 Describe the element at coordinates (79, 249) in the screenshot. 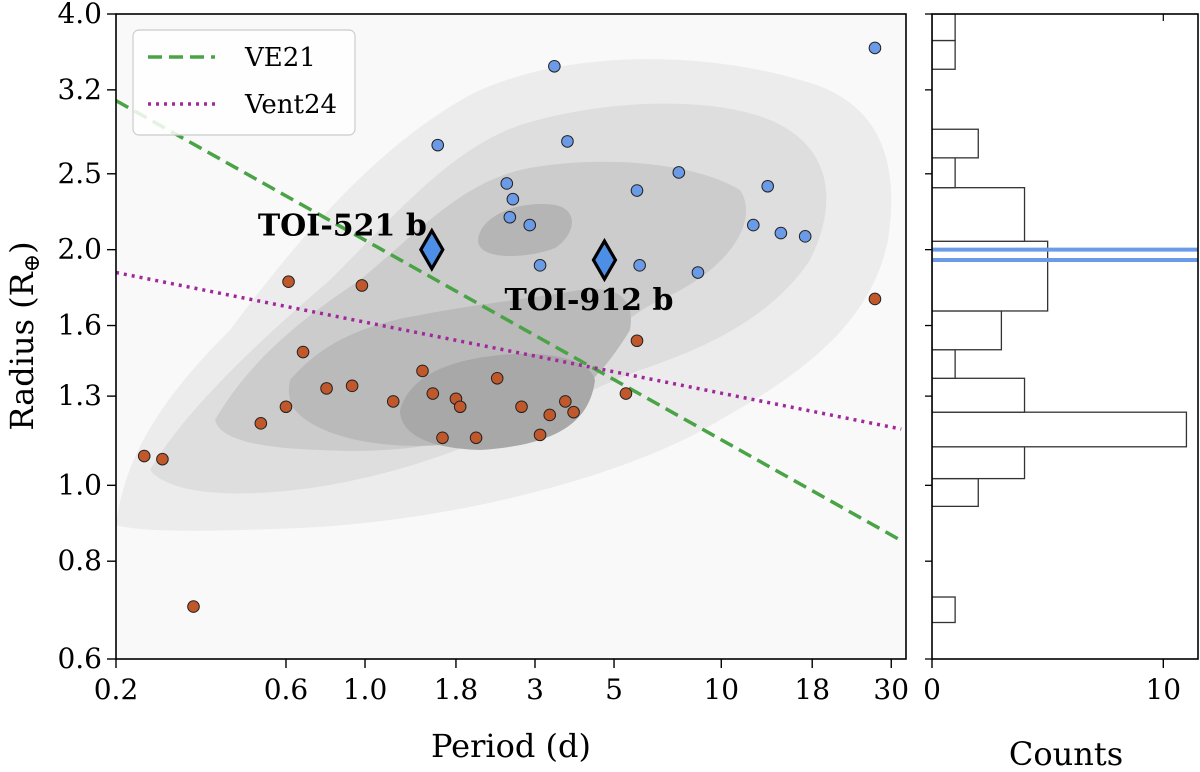

I see `y-tick-label: 2.0` at that location.